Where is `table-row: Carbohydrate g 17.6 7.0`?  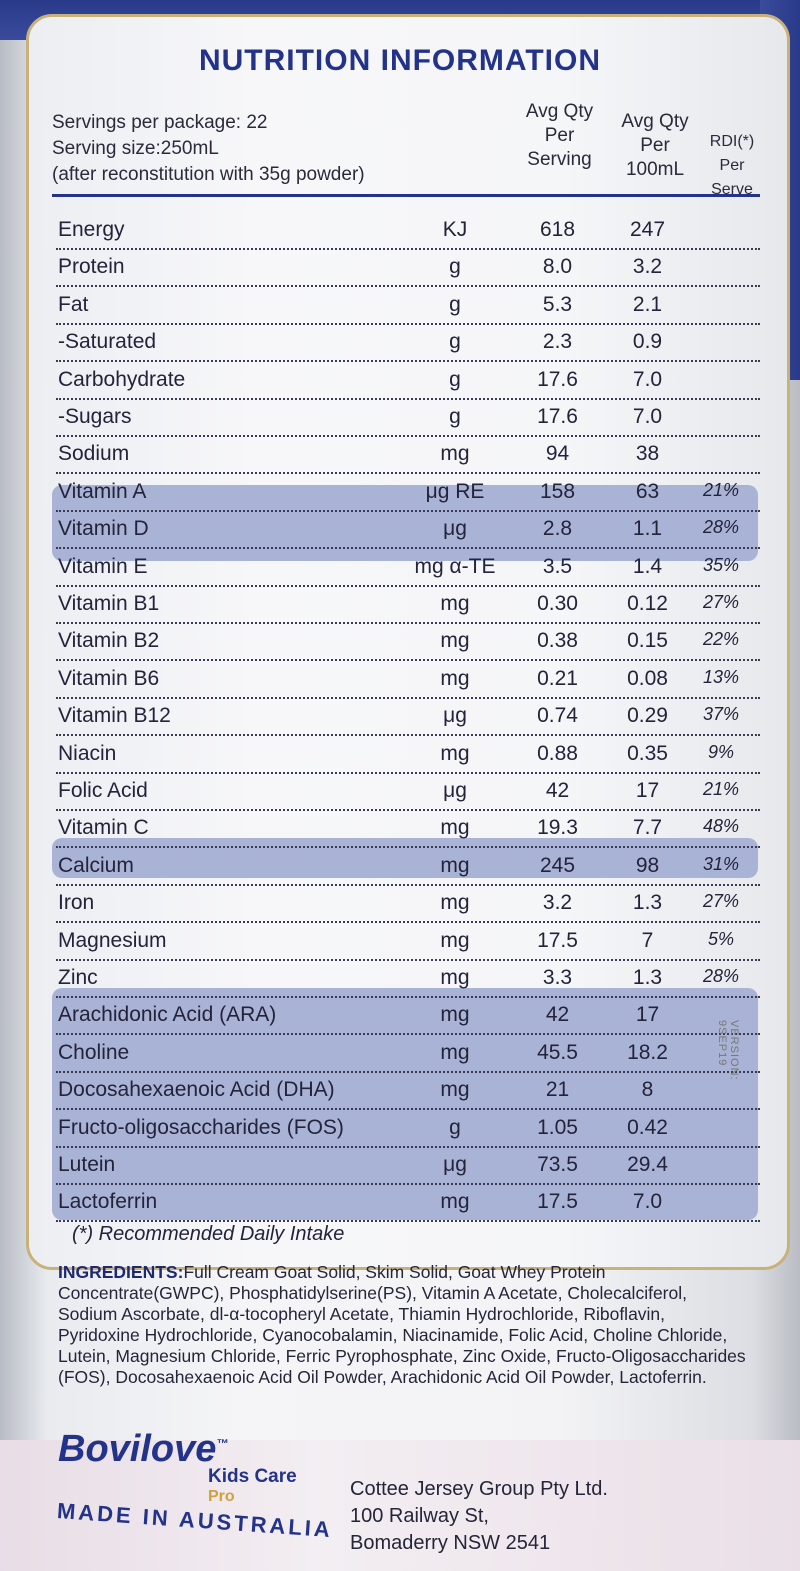
table-row: Carbohydrate g 17.6 7.0 is located at coordinates (400, 387).